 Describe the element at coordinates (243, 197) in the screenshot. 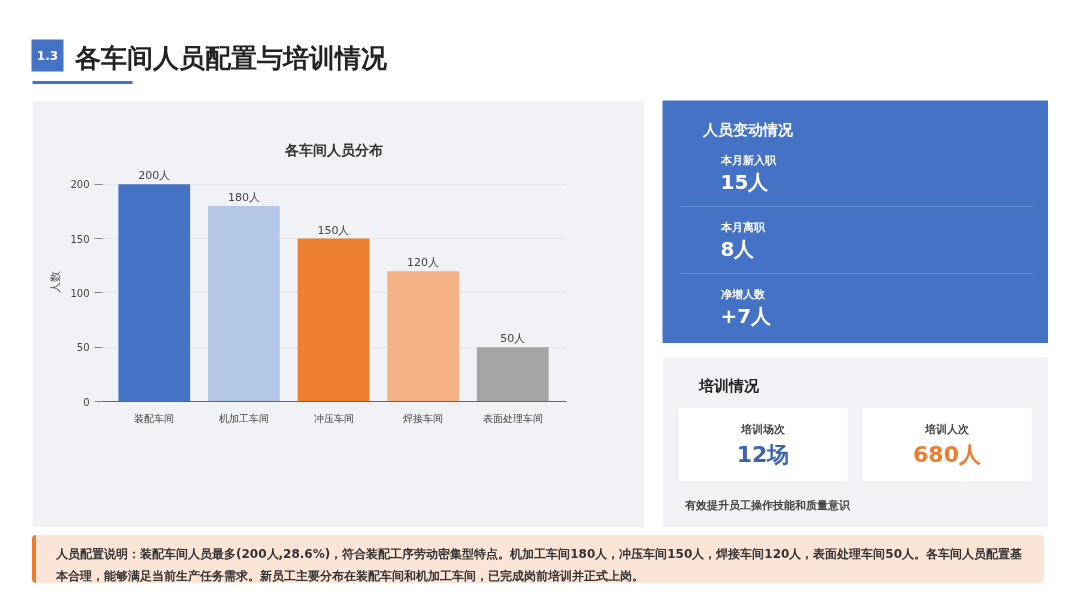

I see `data-label: 180人` at that location.